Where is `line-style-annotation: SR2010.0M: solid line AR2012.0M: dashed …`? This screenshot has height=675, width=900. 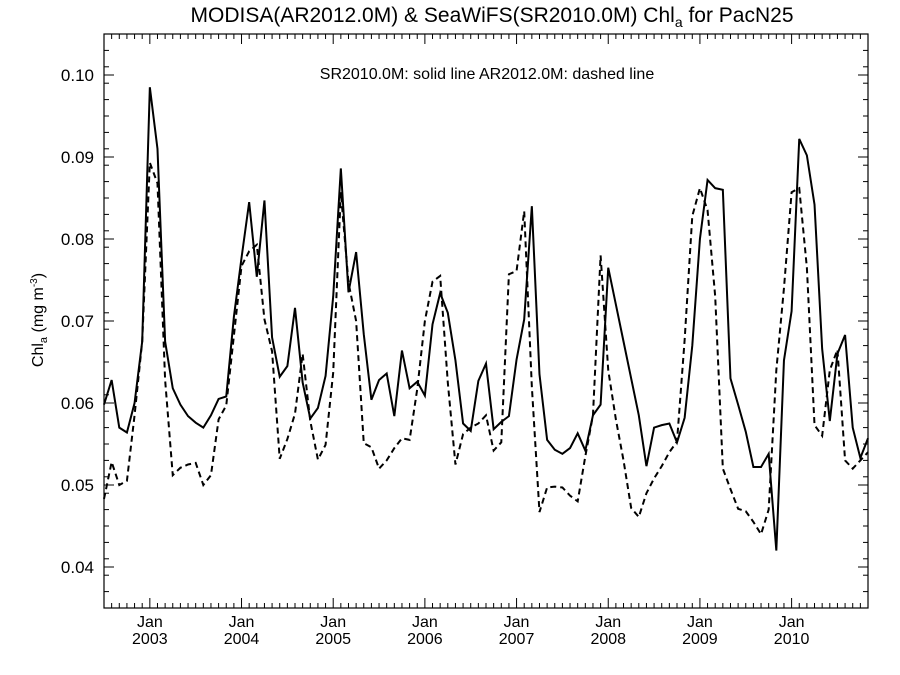 line-style-annotation: SR2010.0M: solid line AR2012.0M: dashed … is located at coordinates (487, 74).